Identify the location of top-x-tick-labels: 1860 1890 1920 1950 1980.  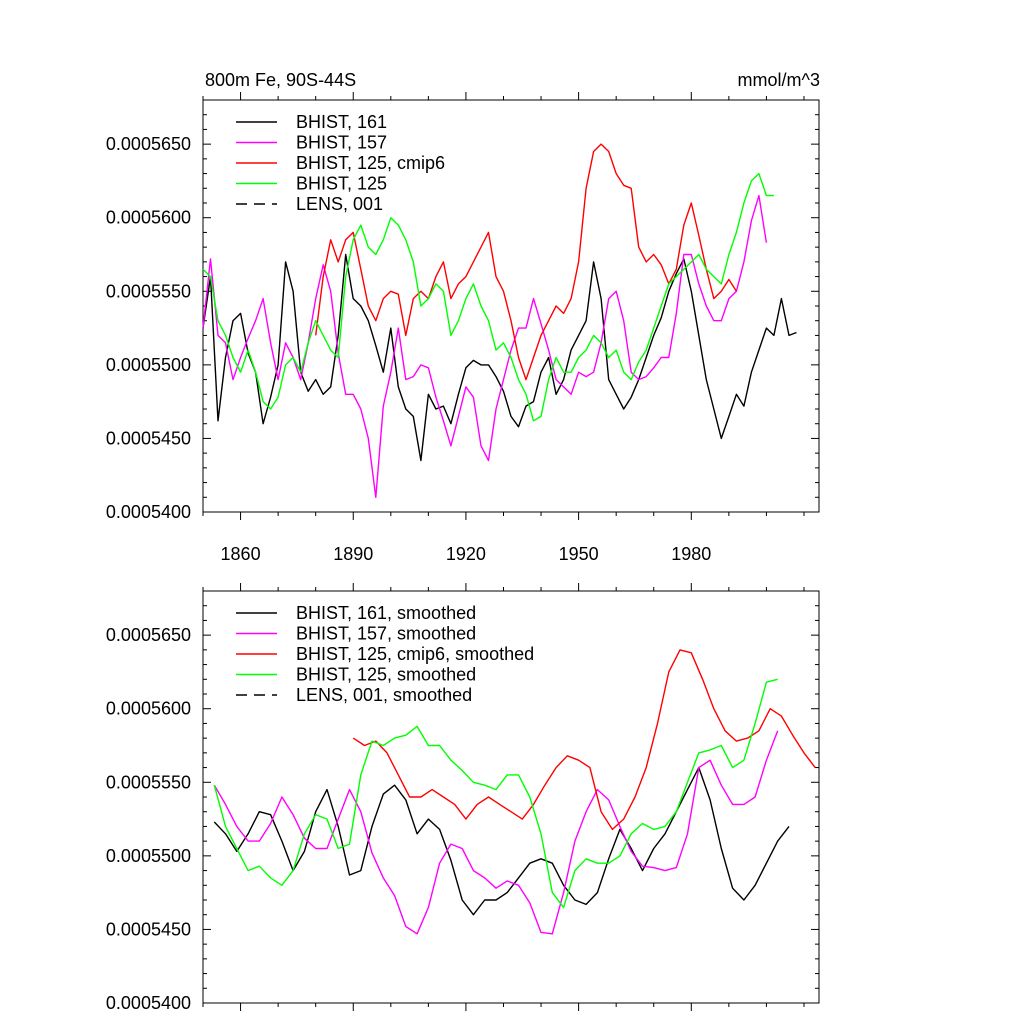
(466, 554).